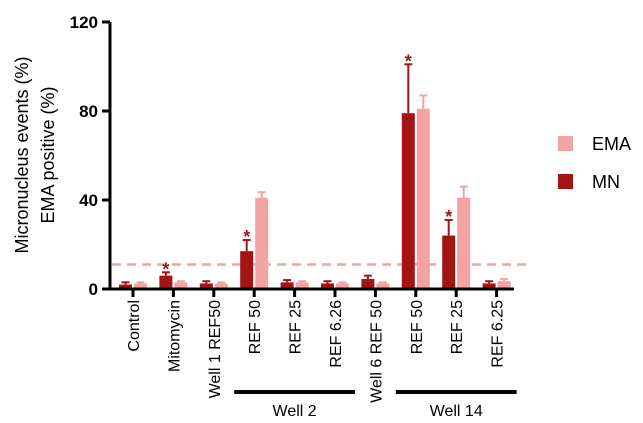 This screenshot has height=423, width=643. I want to click on x-tick-label: Control, so click(134, 326).